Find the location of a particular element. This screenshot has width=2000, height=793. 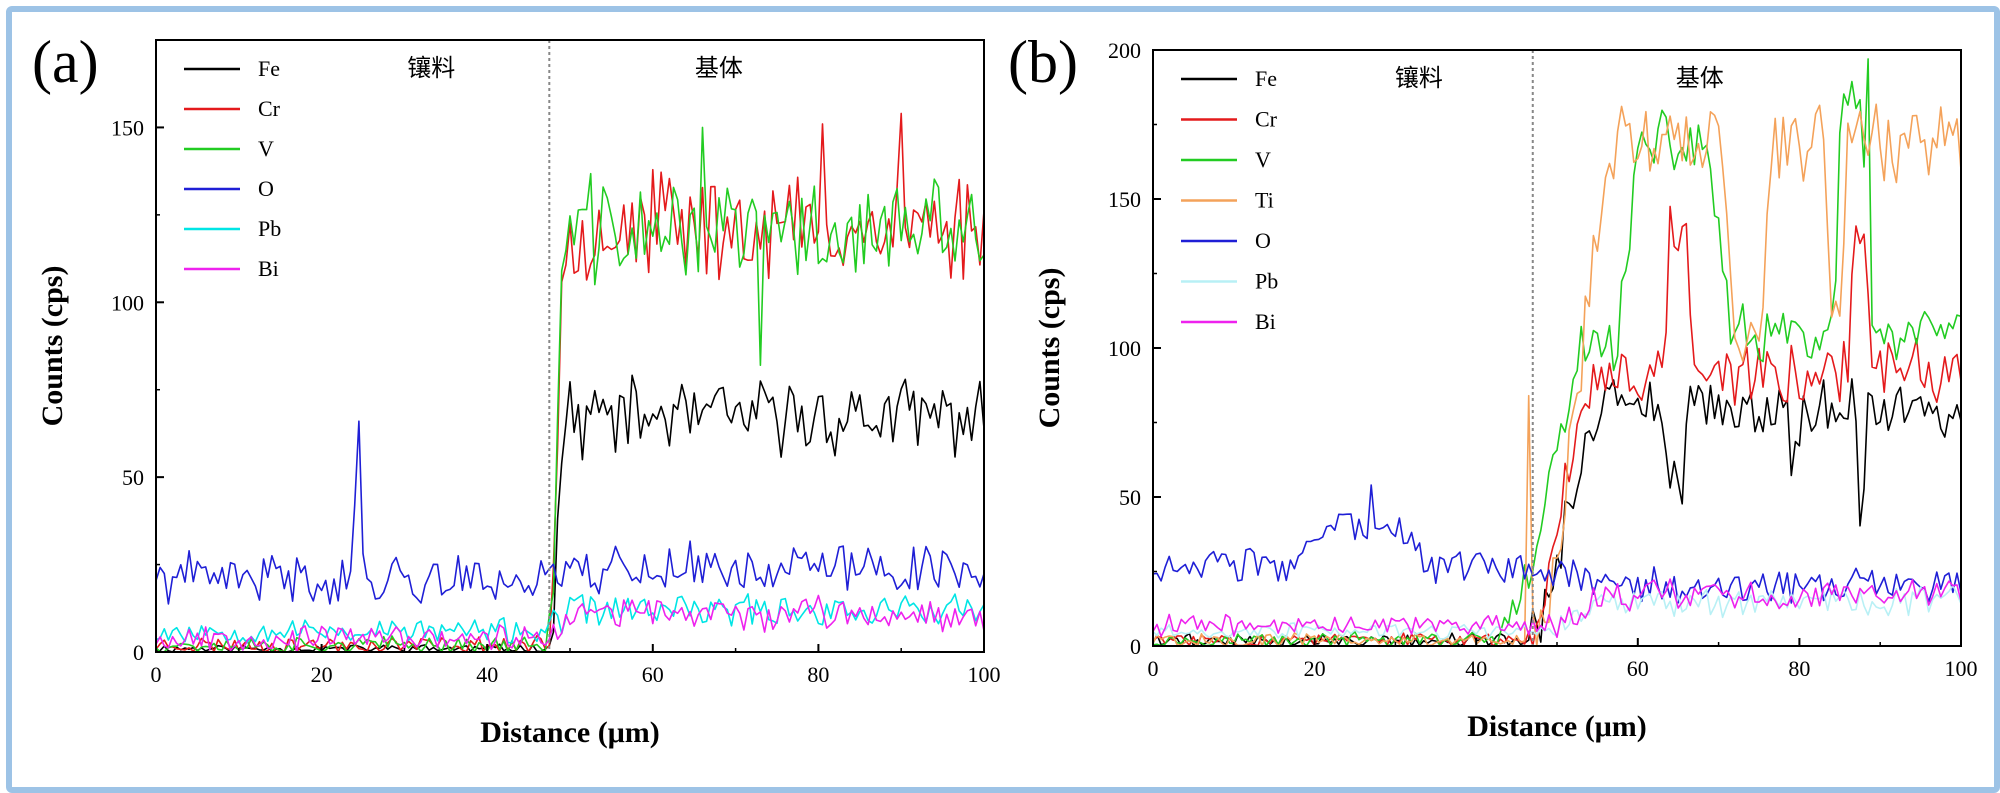

panel-label: (a) is located at coordinates (65, 62).